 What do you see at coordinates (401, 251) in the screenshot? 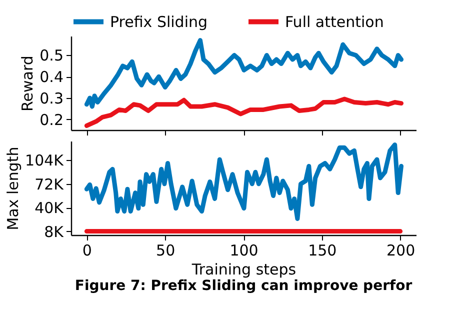
I see `x-tick-label: 200` at bounding box center [401, 251].